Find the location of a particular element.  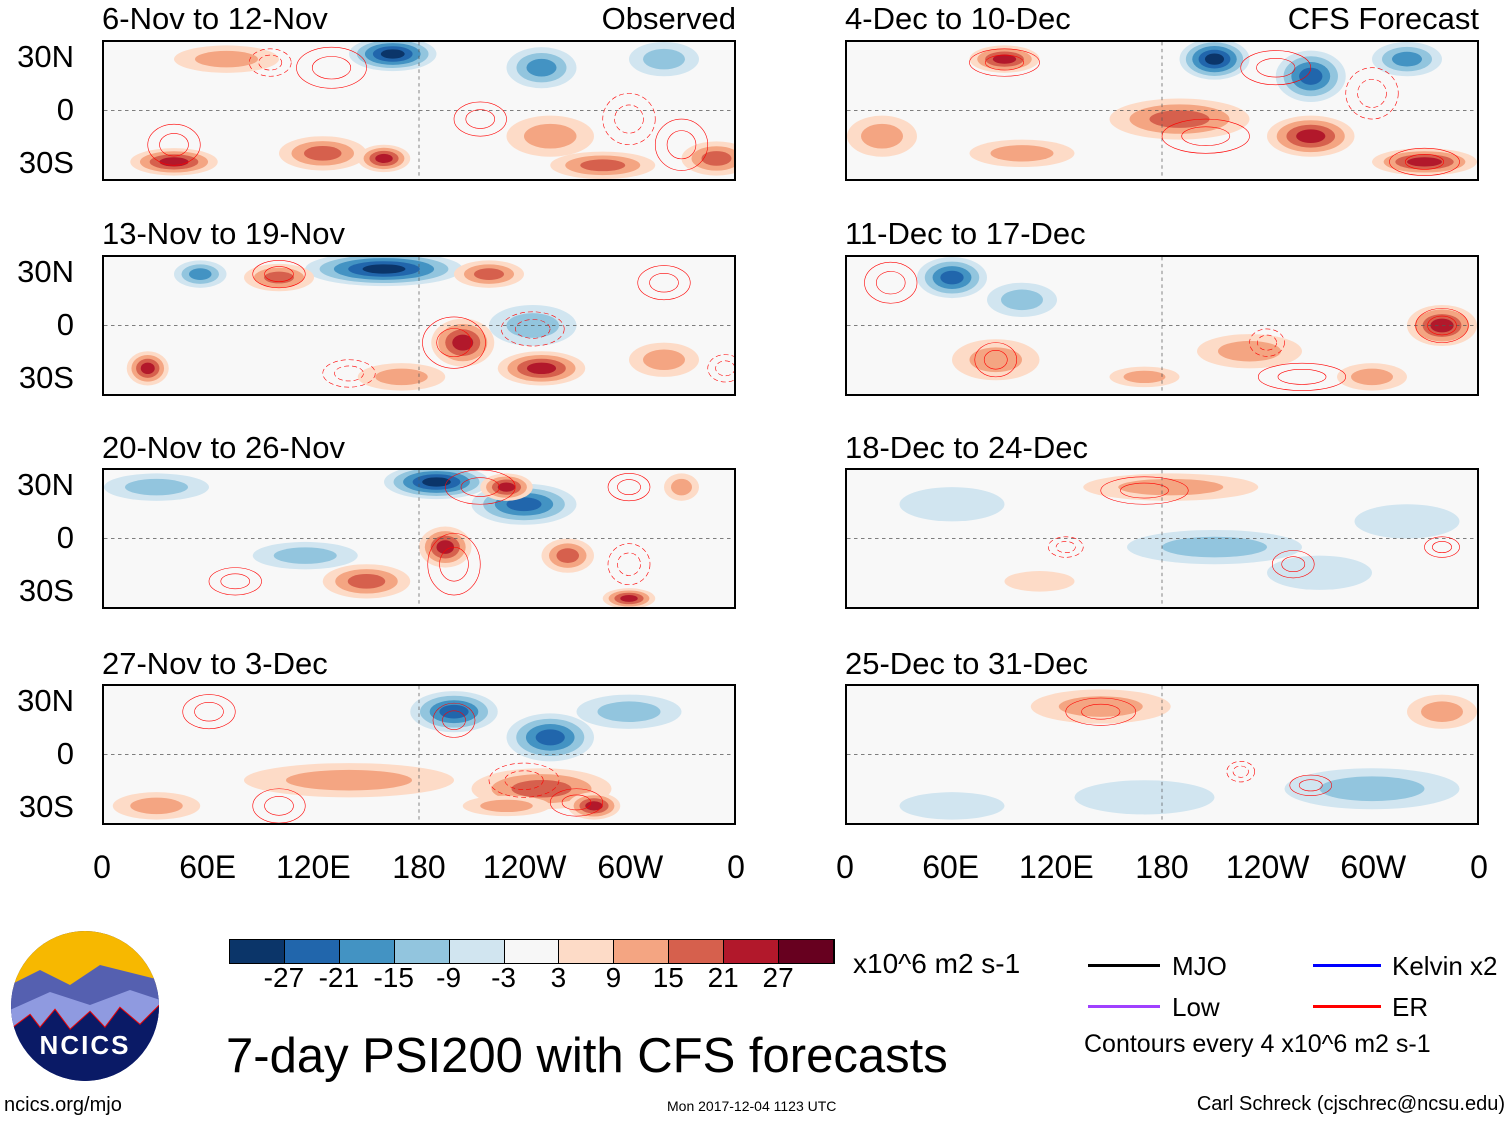

colorbar-tick-label: 15 is located at coordinates (668, 977).